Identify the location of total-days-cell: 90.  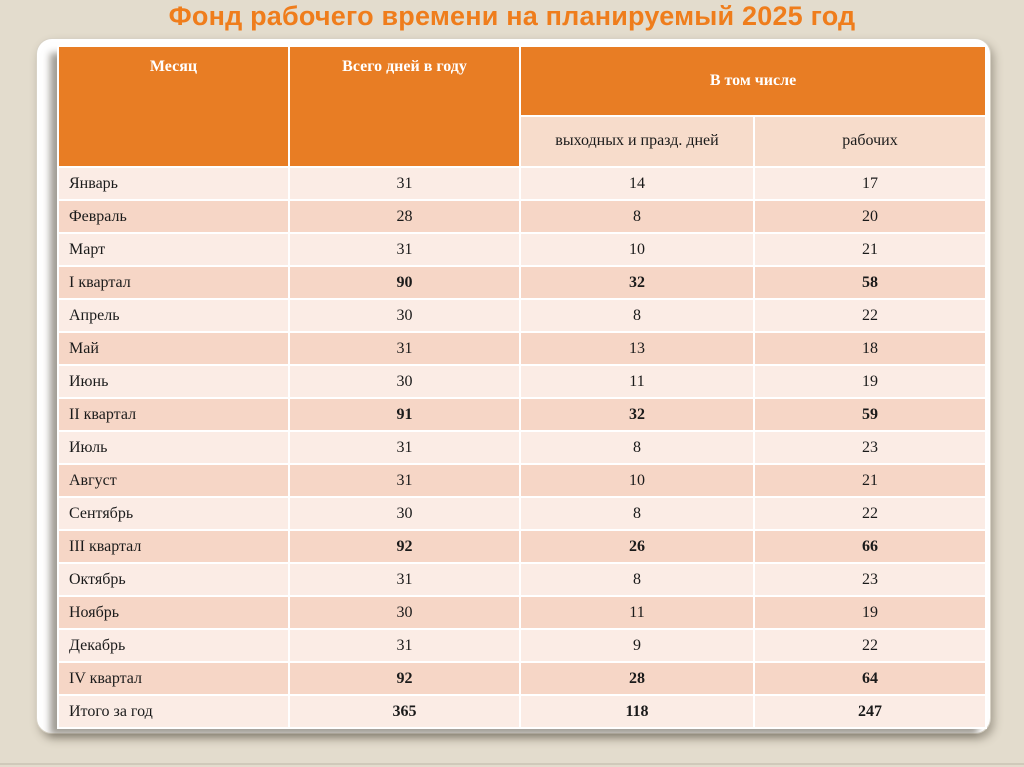
(404, 282).